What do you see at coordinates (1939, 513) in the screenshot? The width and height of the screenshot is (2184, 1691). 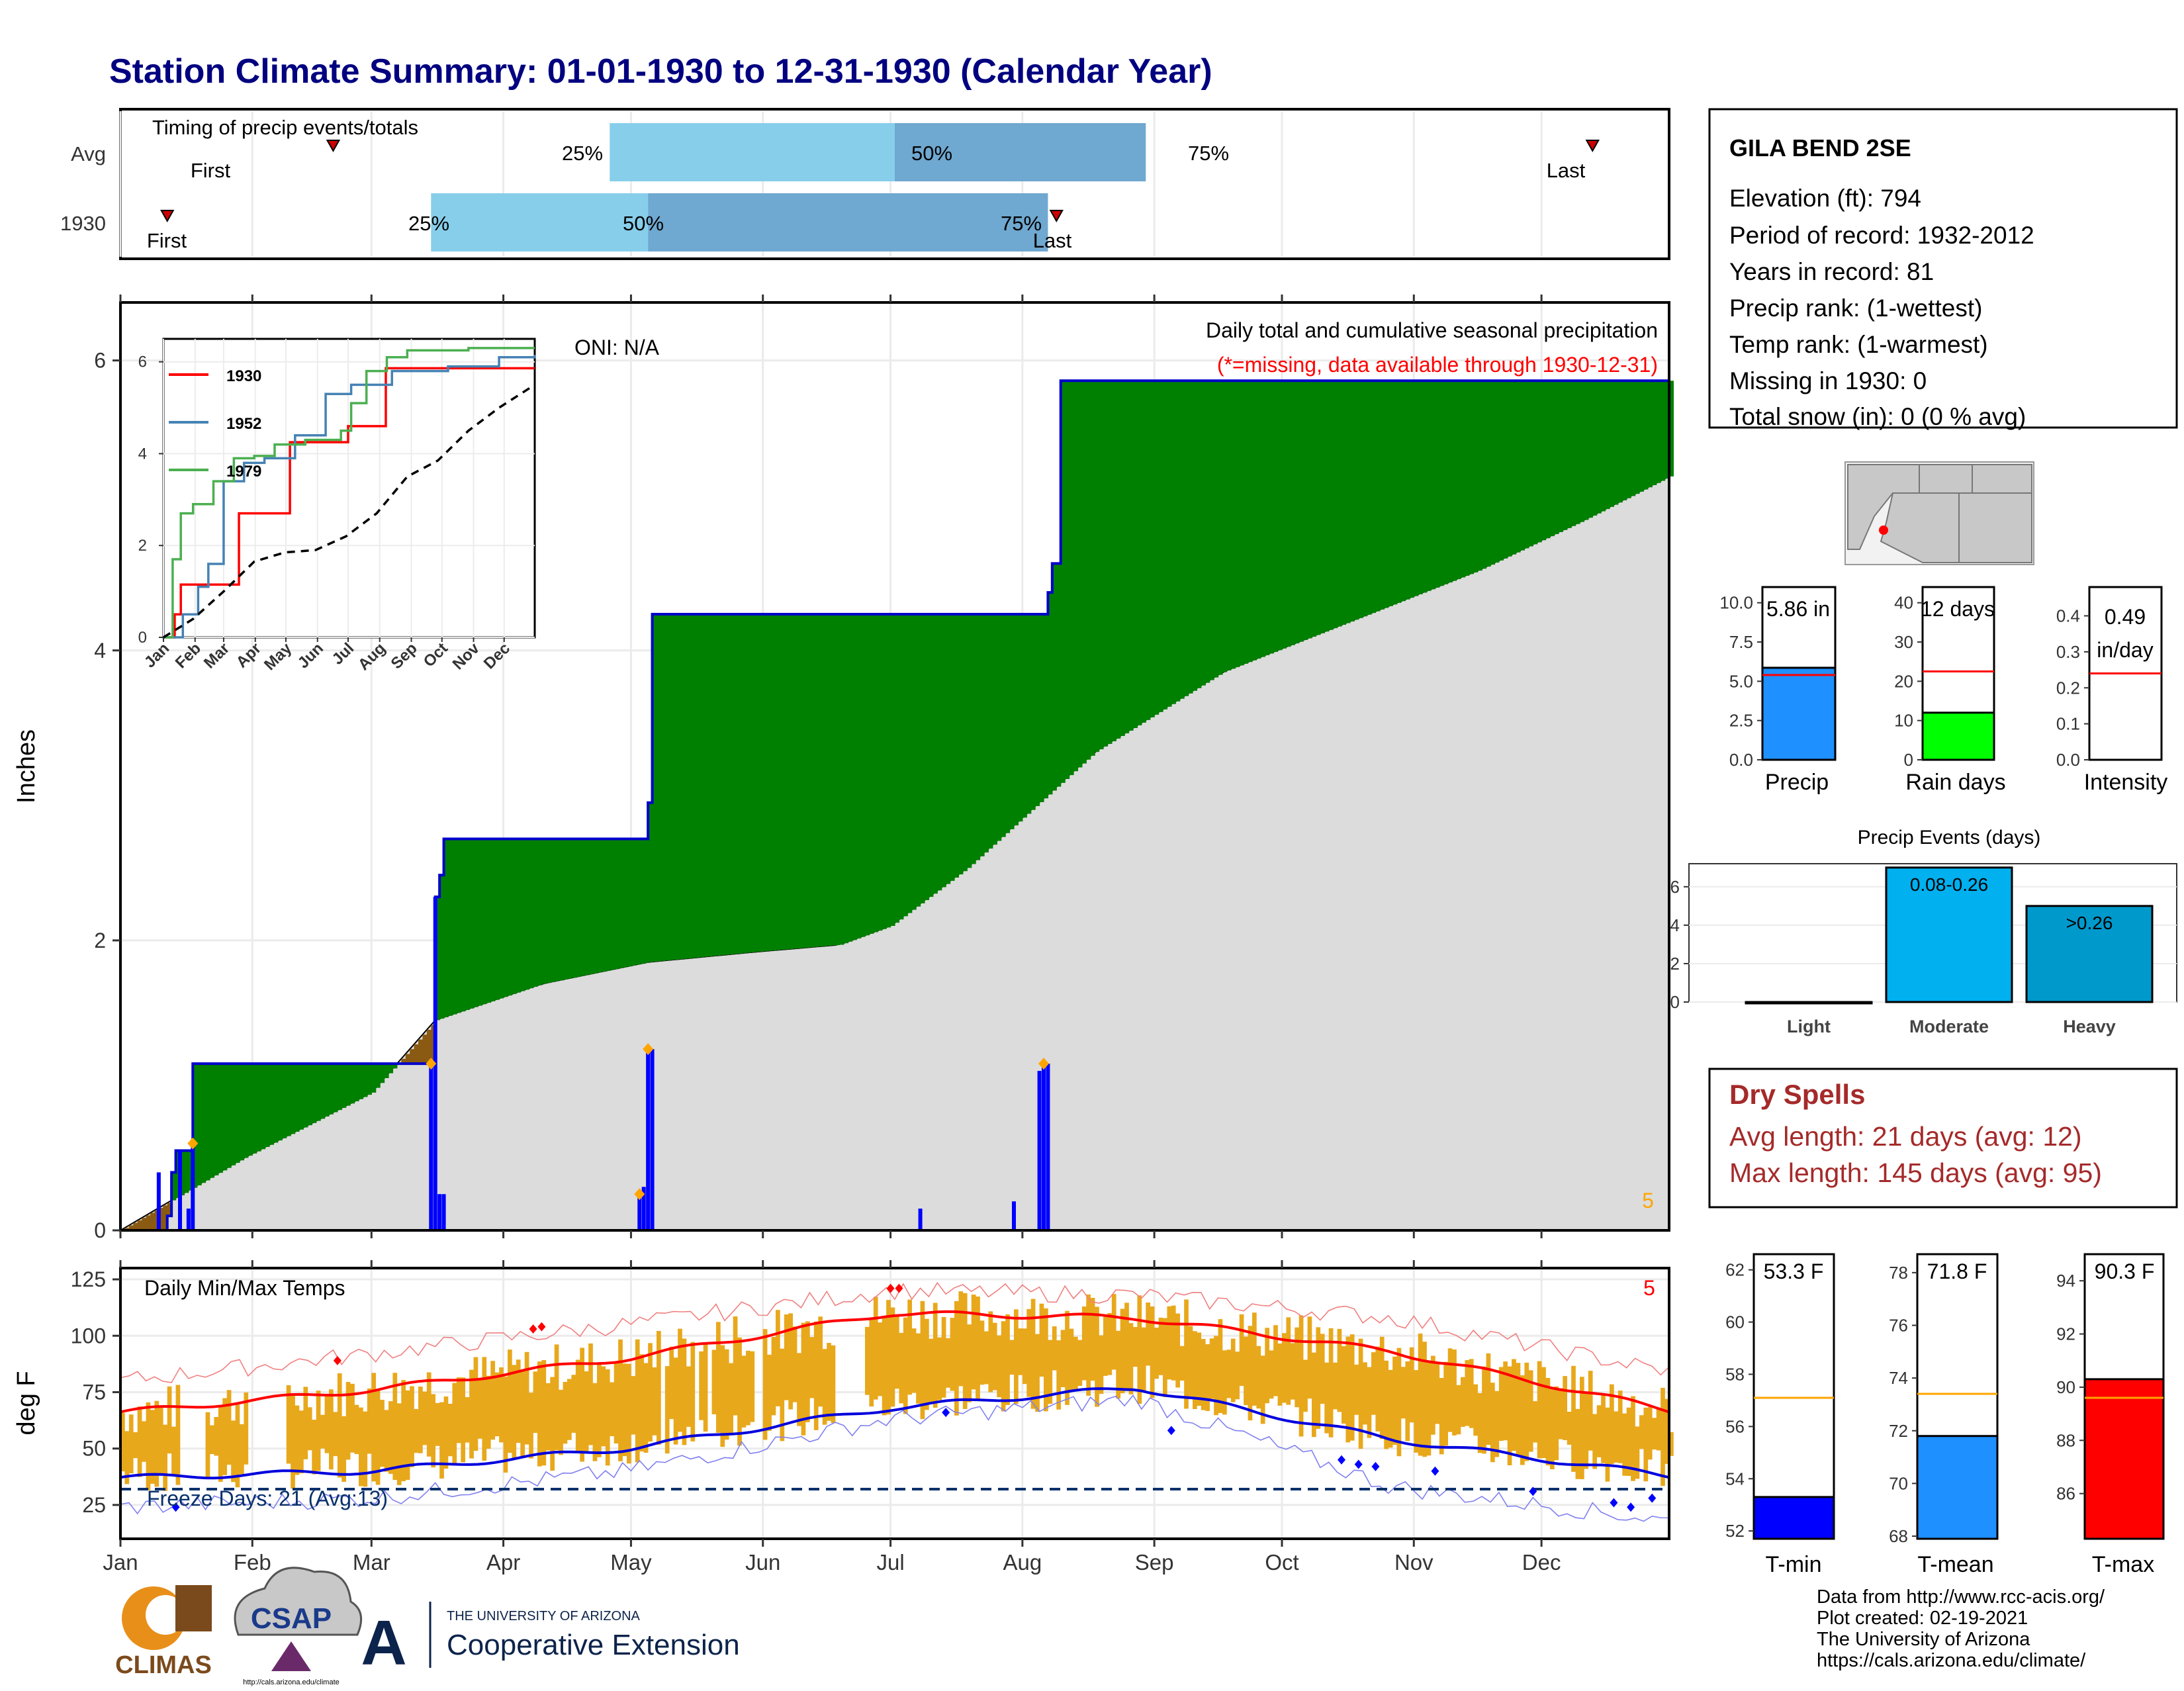 I see `locator-map` at bounding box center [1939, 513].